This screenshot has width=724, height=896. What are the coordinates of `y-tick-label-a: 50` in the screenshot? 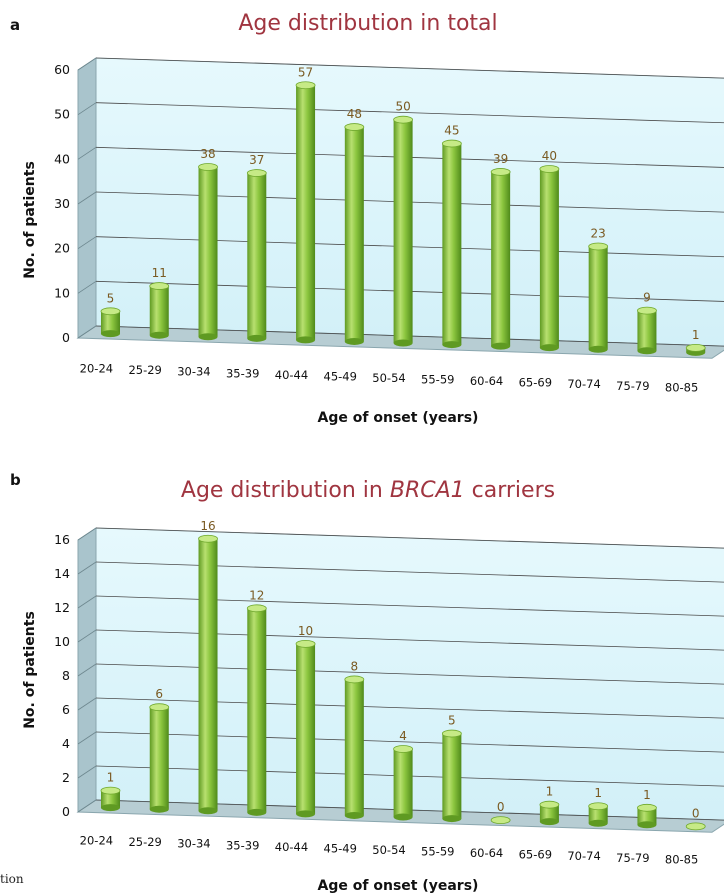 It's located at (62, 114).